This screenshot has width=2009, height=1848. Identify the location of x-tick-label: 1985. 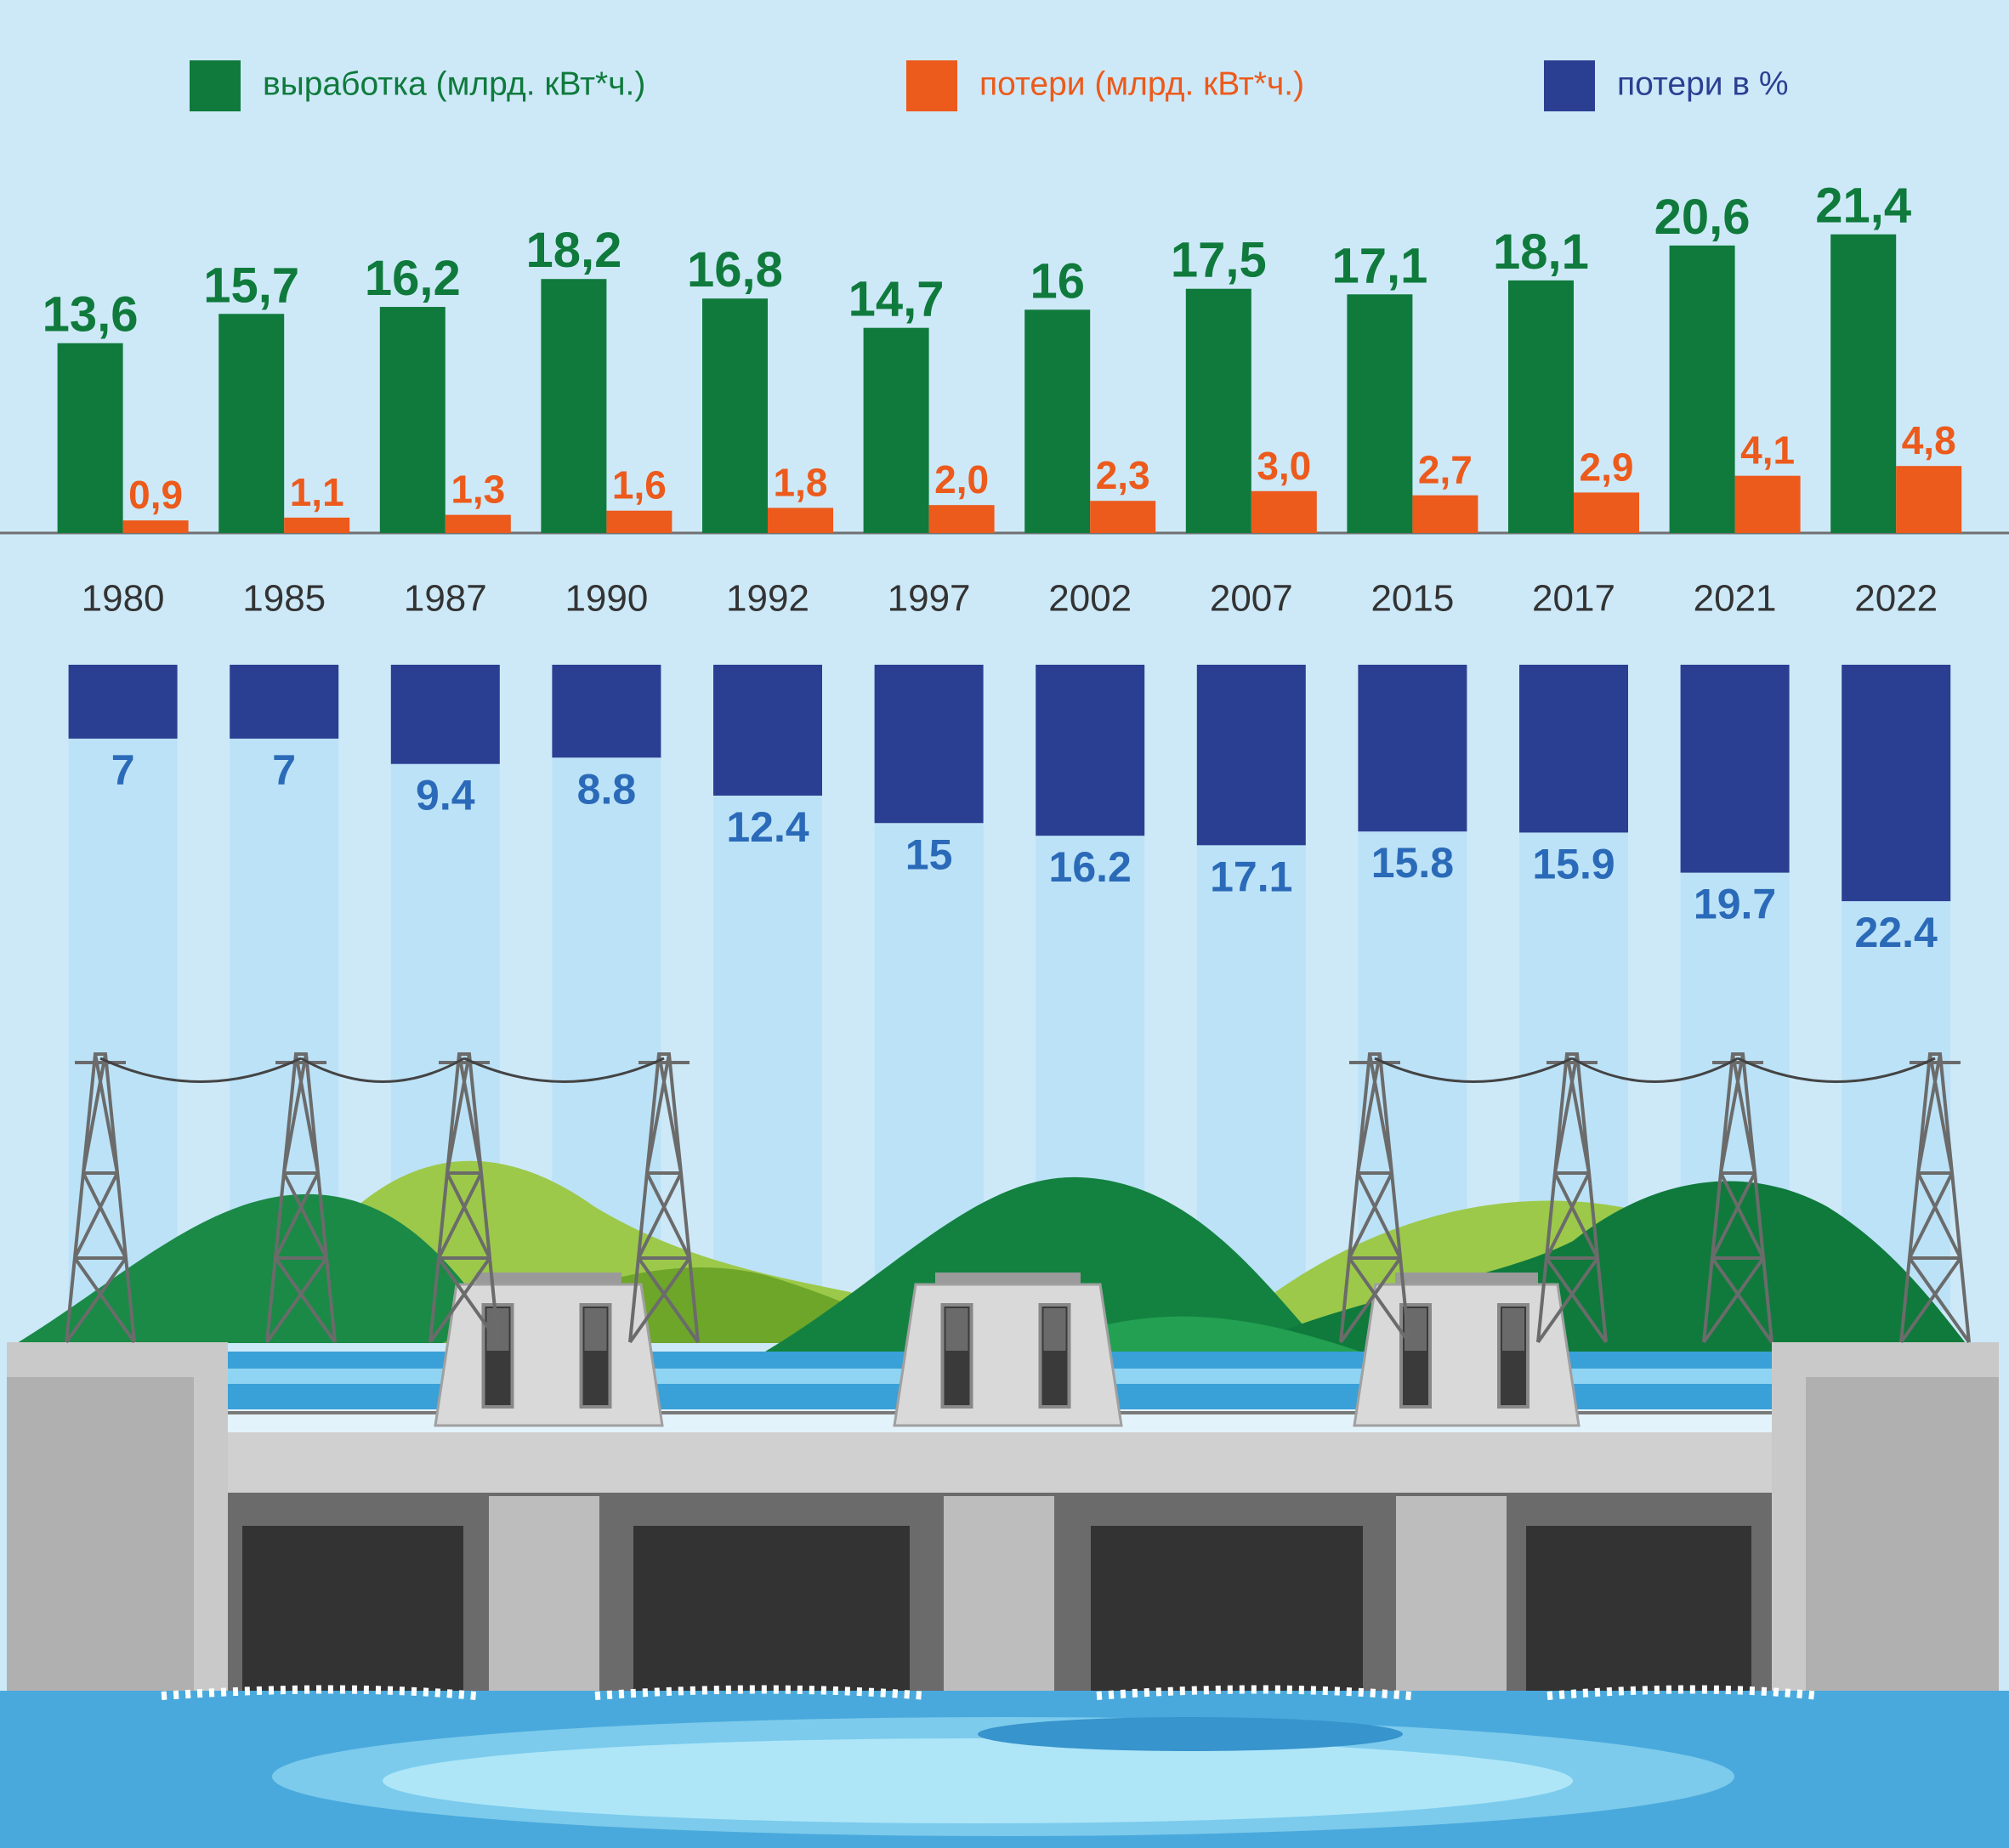
(284, 599).